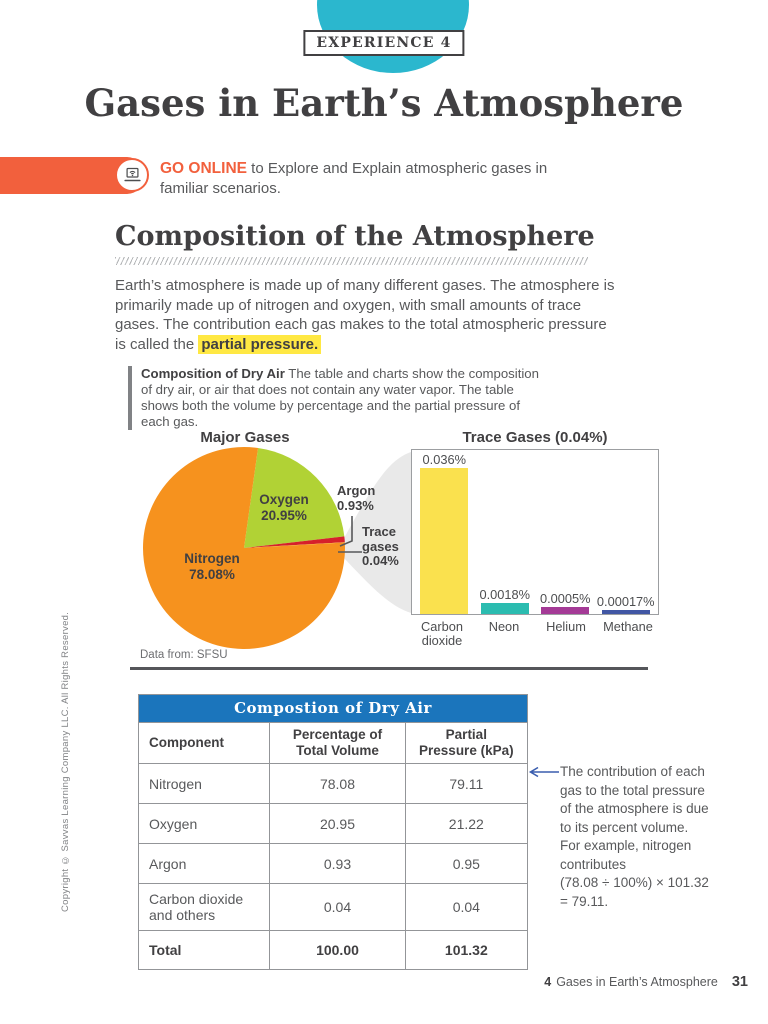 The height and width of the screenshot is (1024, 768). What do you see at coordinates (548, 982) in the screenshot?
I see `footer-chapter-number: 4` at bounding box center [548, 982].